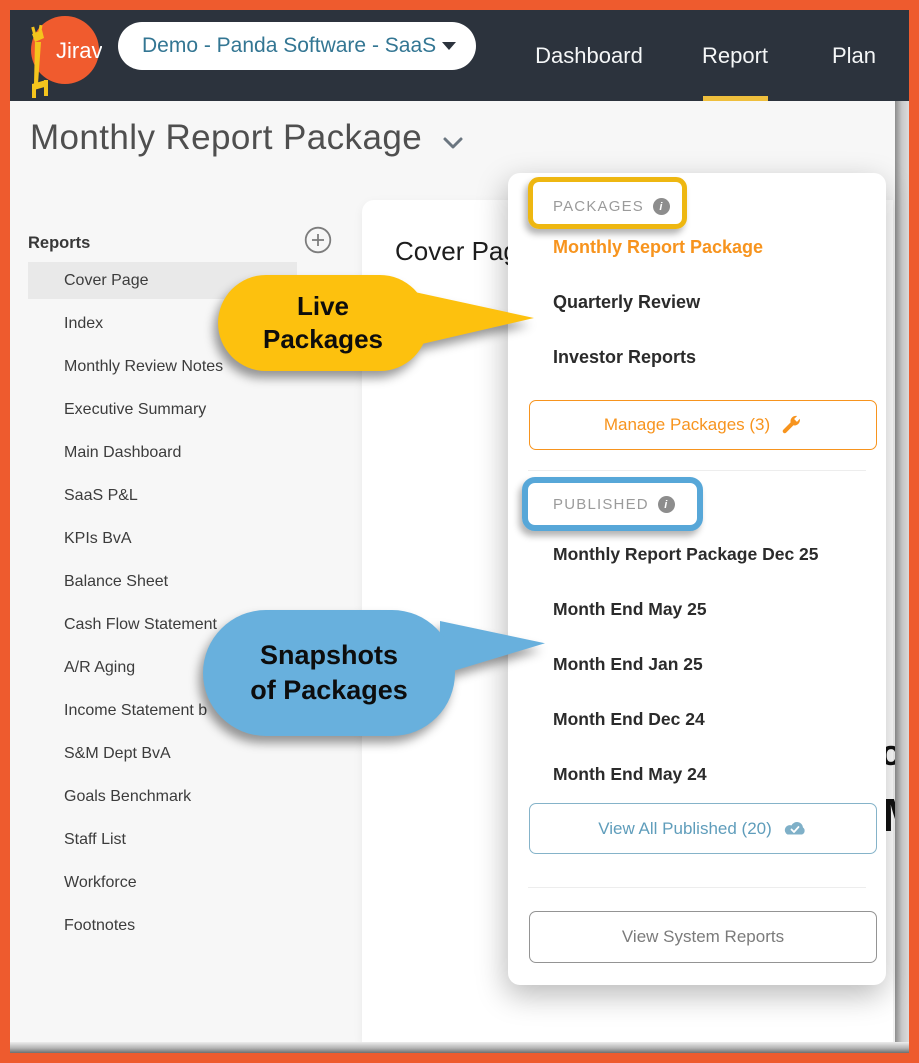 The height and width of the screenshot is (1063, 919). What do you see at coordinates (95, 839) in the screenshot?
I see `sidebar-item-label: Staff List` at bounding box center [95, 839].